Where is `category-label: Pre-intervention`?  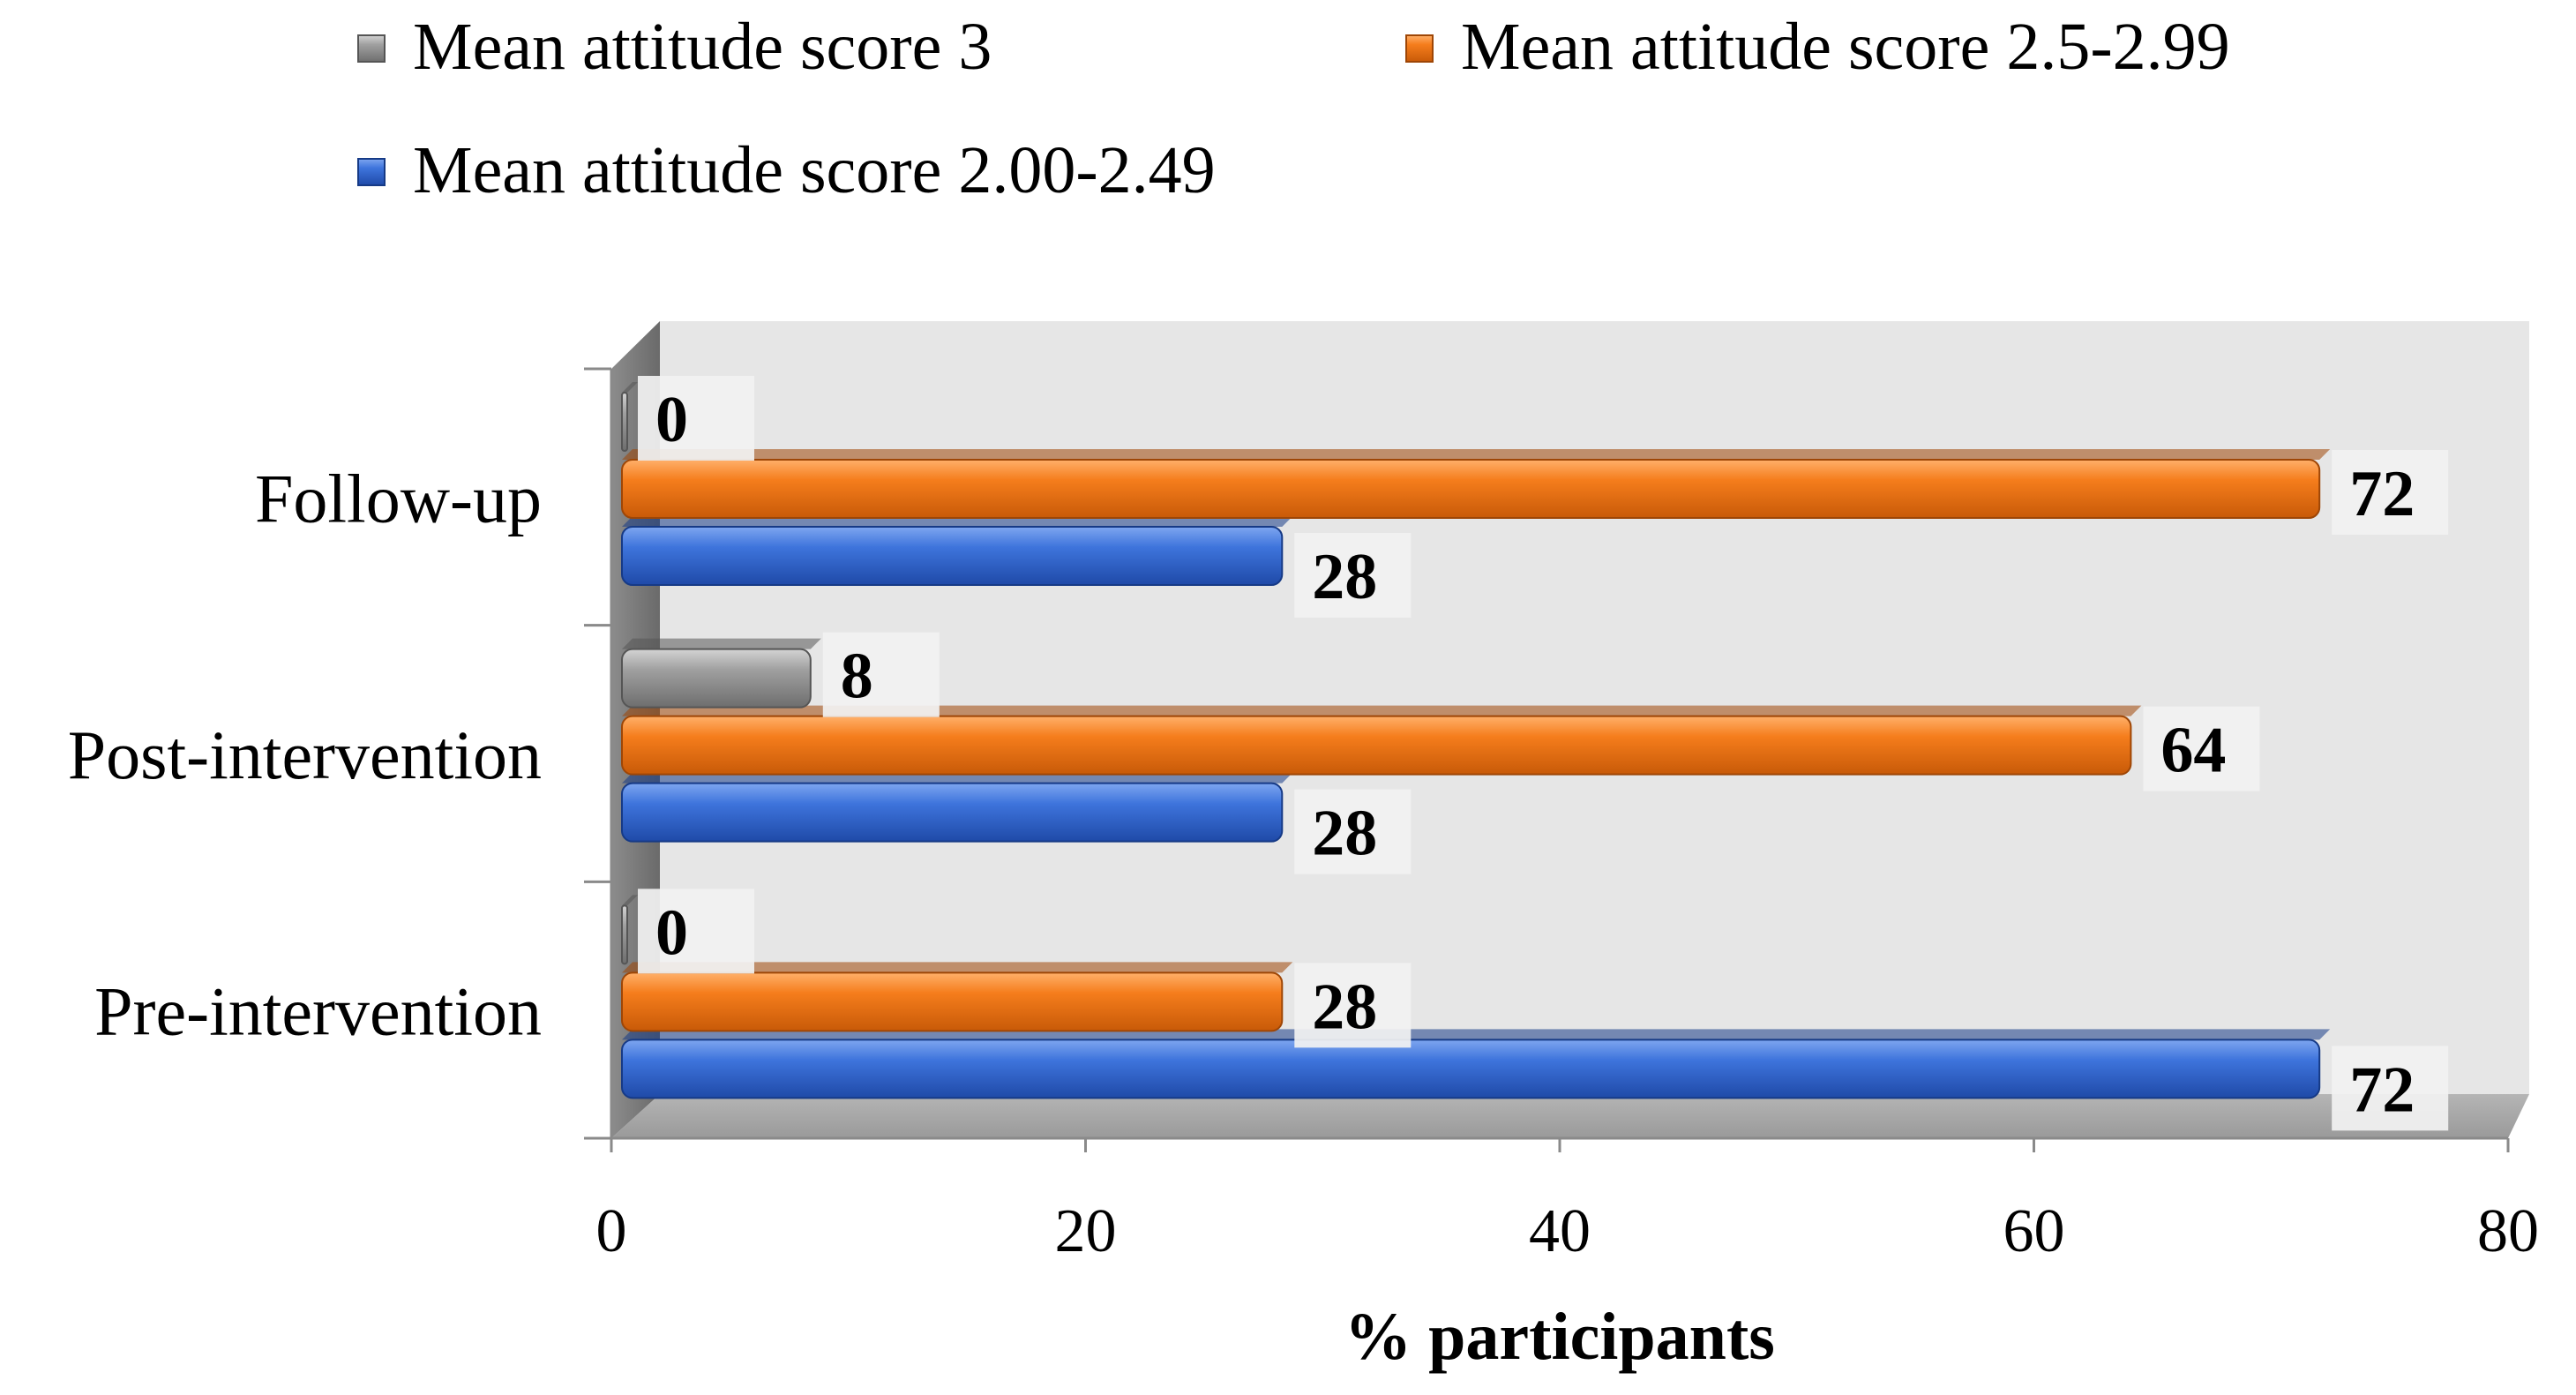 category-label: Pre-intervention is located at coordinates (318, 1011).